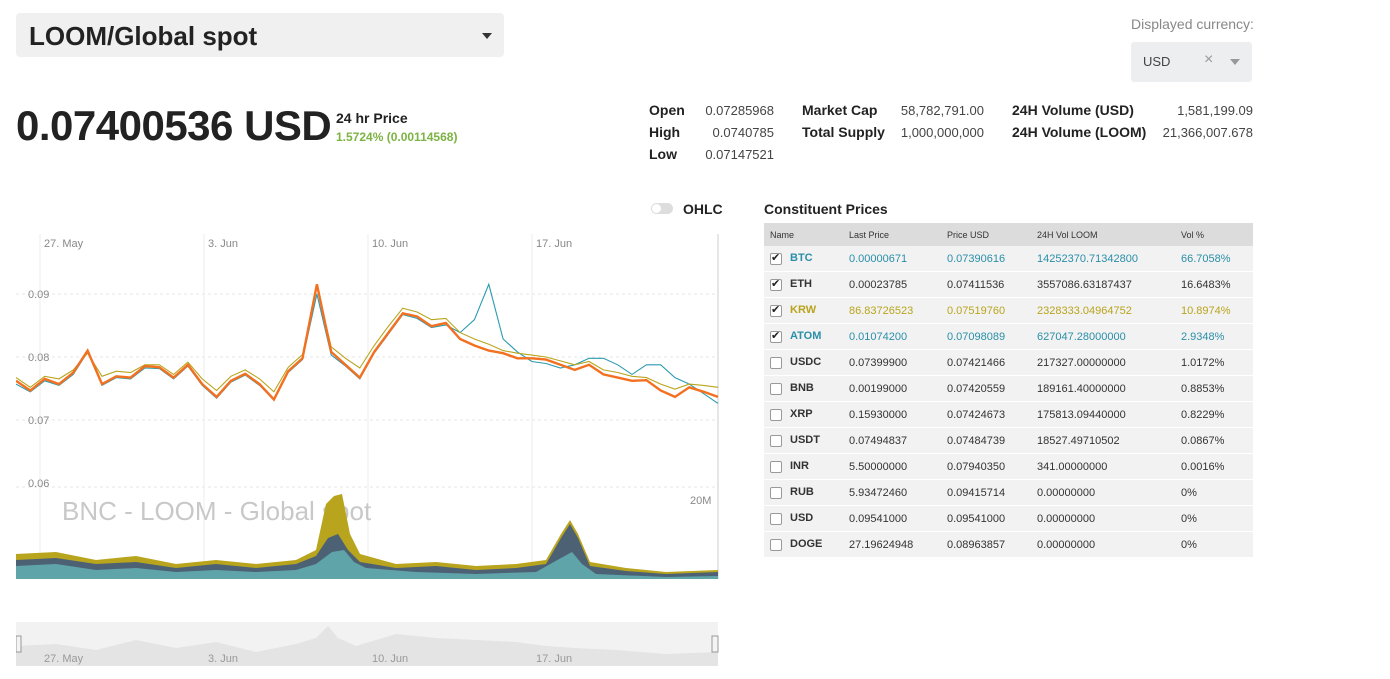 This screenshot has height=679, width=1390. I want to click on cell-volume: 2328333.04964752, so click(1103, 310).